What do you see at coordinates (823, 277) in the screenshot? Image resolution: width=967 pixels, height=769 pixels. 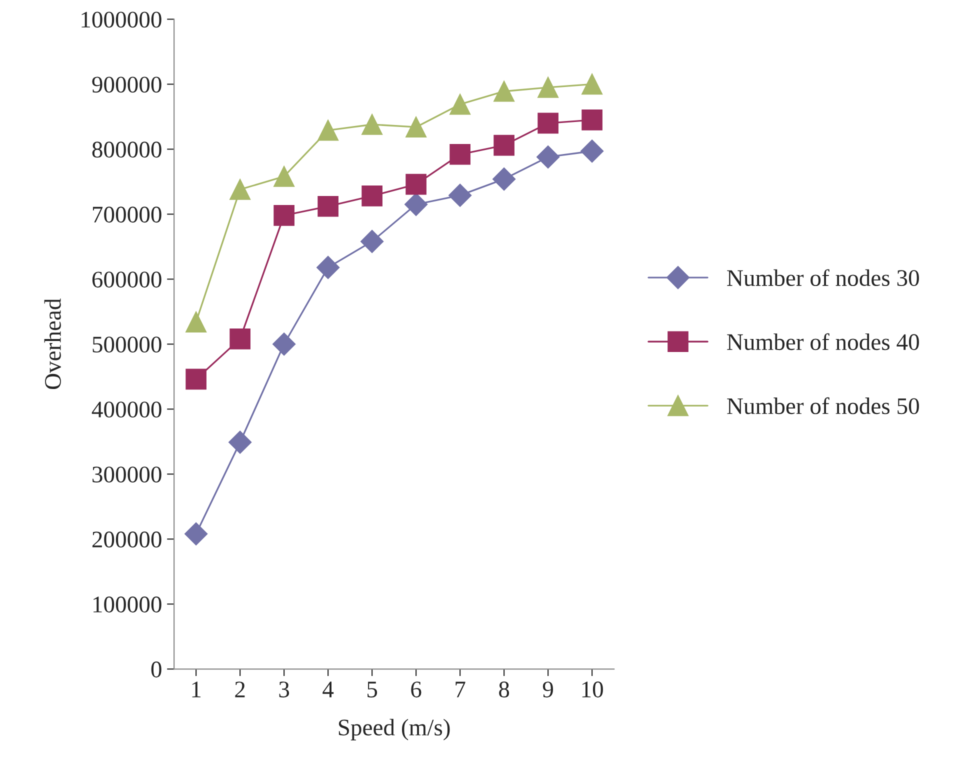 I see `legend-label: Number of nodes 30` at bounding box center [823, 277].